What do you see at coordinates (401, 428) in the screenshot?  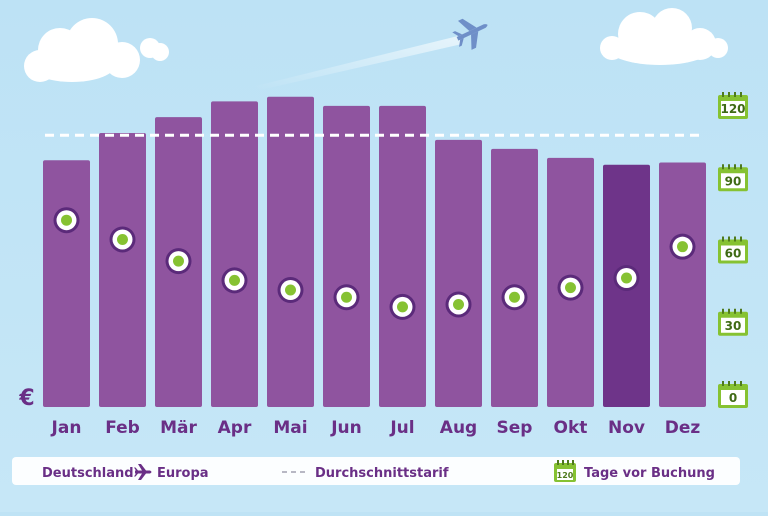 I see `x-tick-label: Jul` at bounding box center [401, 428].